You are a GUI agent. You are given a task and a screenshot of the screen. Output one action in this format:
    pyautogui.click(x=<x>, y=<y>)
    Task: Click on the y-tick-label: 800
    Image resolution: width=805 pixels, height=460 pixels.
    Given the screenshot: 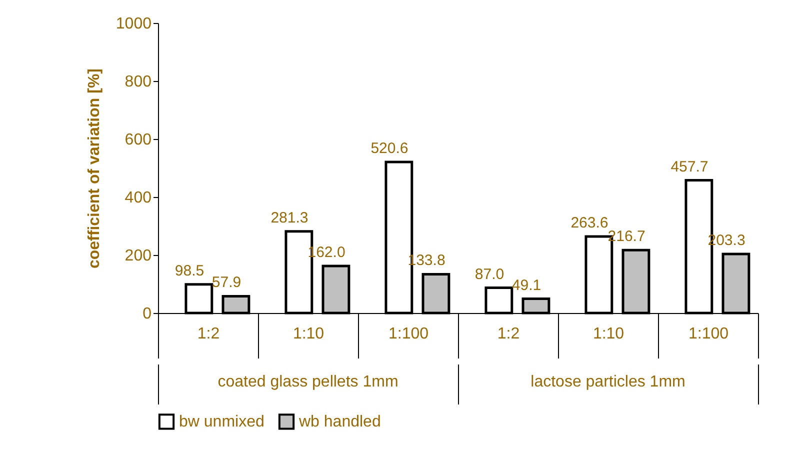 What is the action you would take?
    pyautogui.click(x=138, y=82)
    